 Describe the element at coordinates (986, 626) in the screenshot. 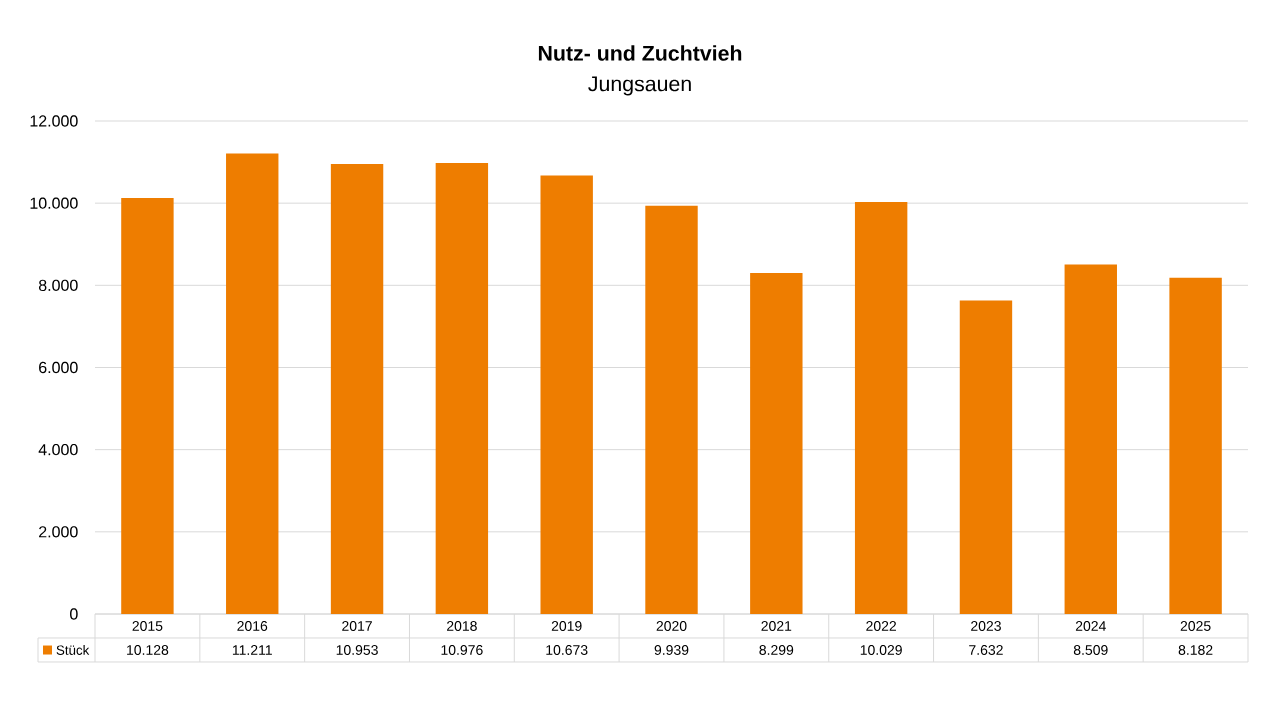

I see `x-tick-label: 2023` at that location.